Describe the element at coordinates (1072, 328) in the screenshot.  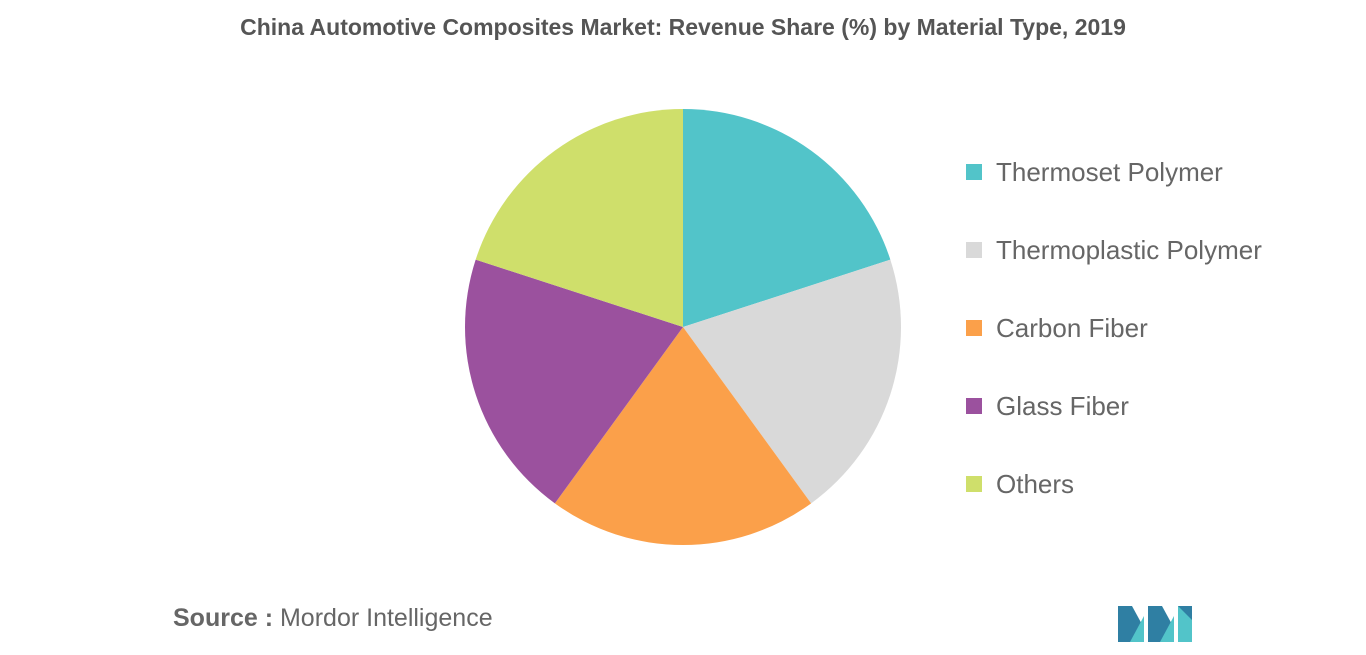
I see `legend-label: Carbon Fiber` at that location.